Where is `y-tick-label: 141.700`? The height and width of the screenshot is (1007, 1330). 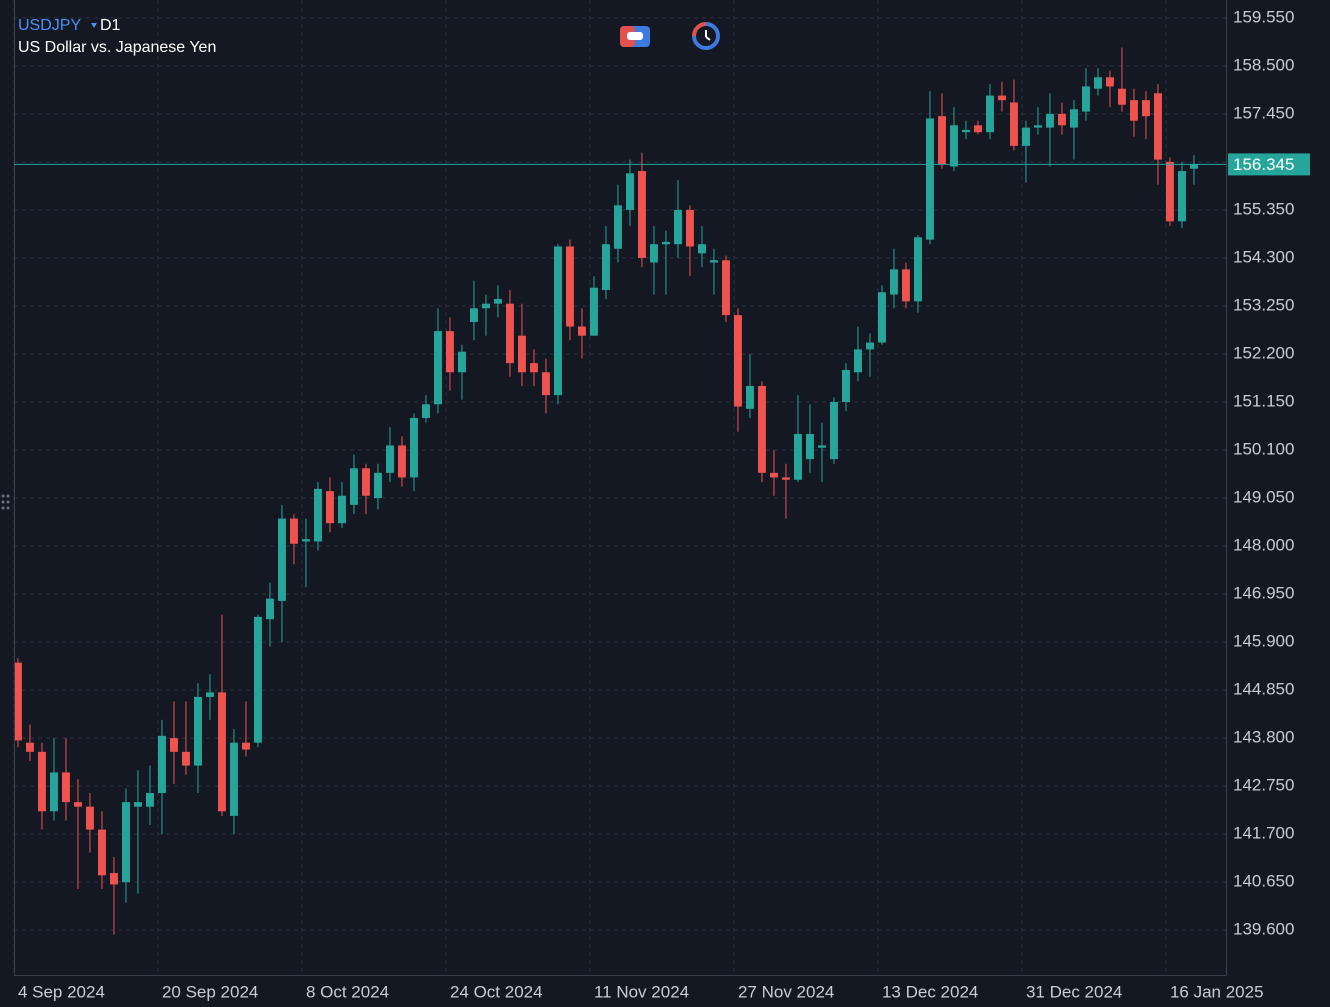 y-tick-label: 141.700 is located at coordinates (1263, 833).